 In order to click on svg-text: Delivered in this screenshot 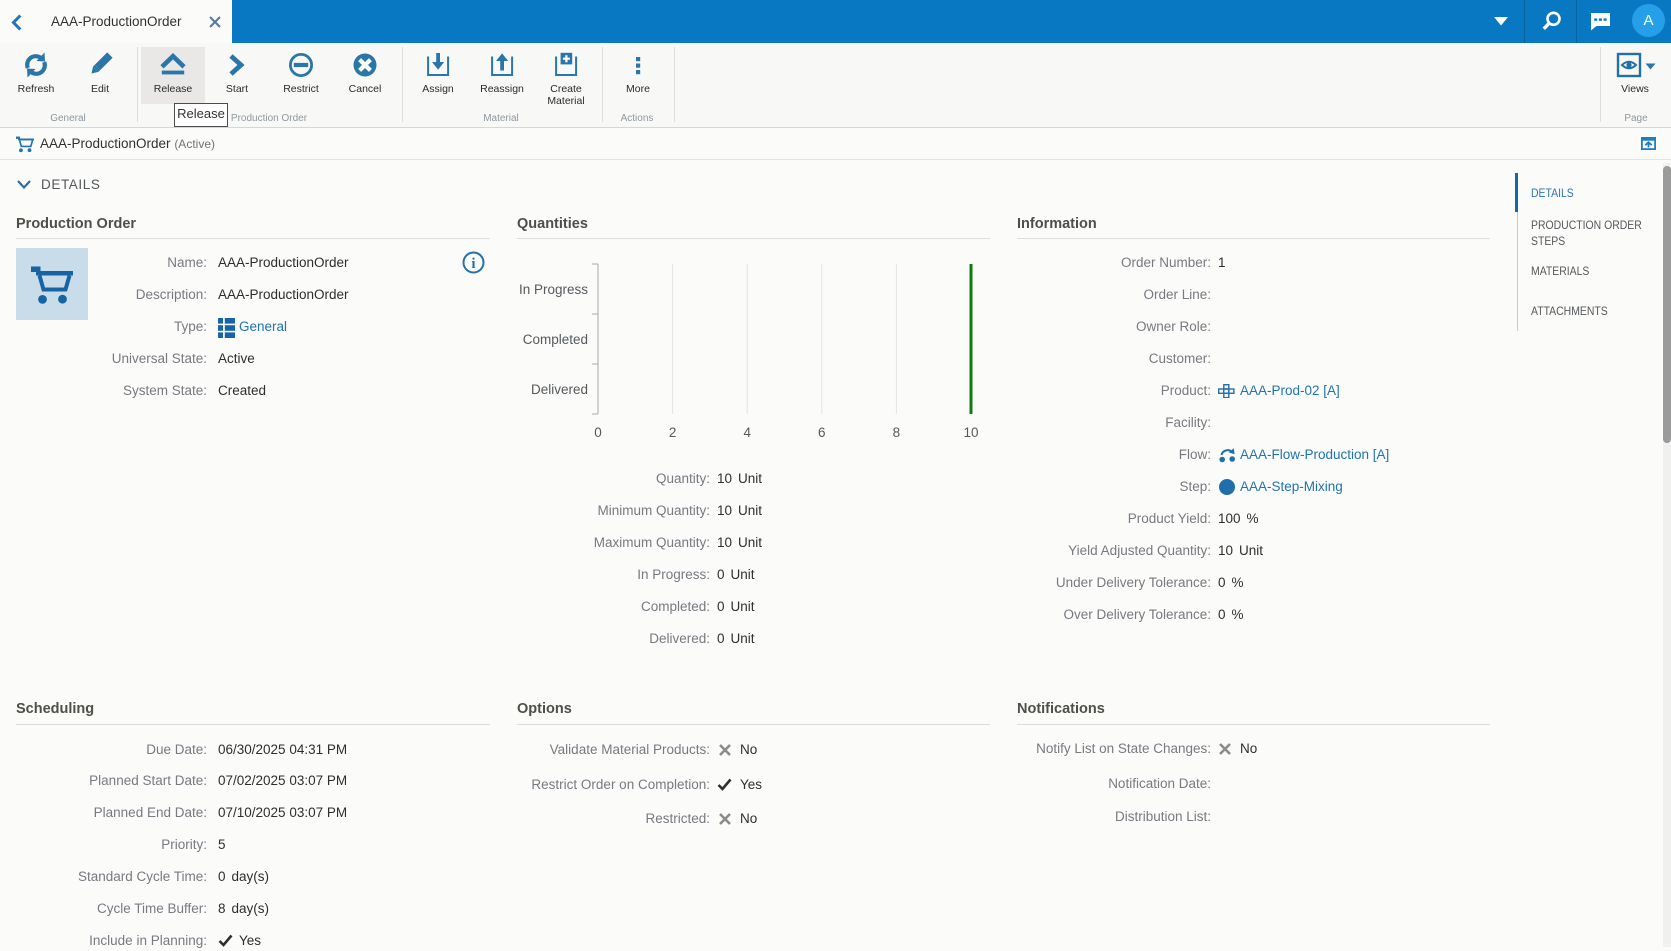, I will do `click(559, 389)`.